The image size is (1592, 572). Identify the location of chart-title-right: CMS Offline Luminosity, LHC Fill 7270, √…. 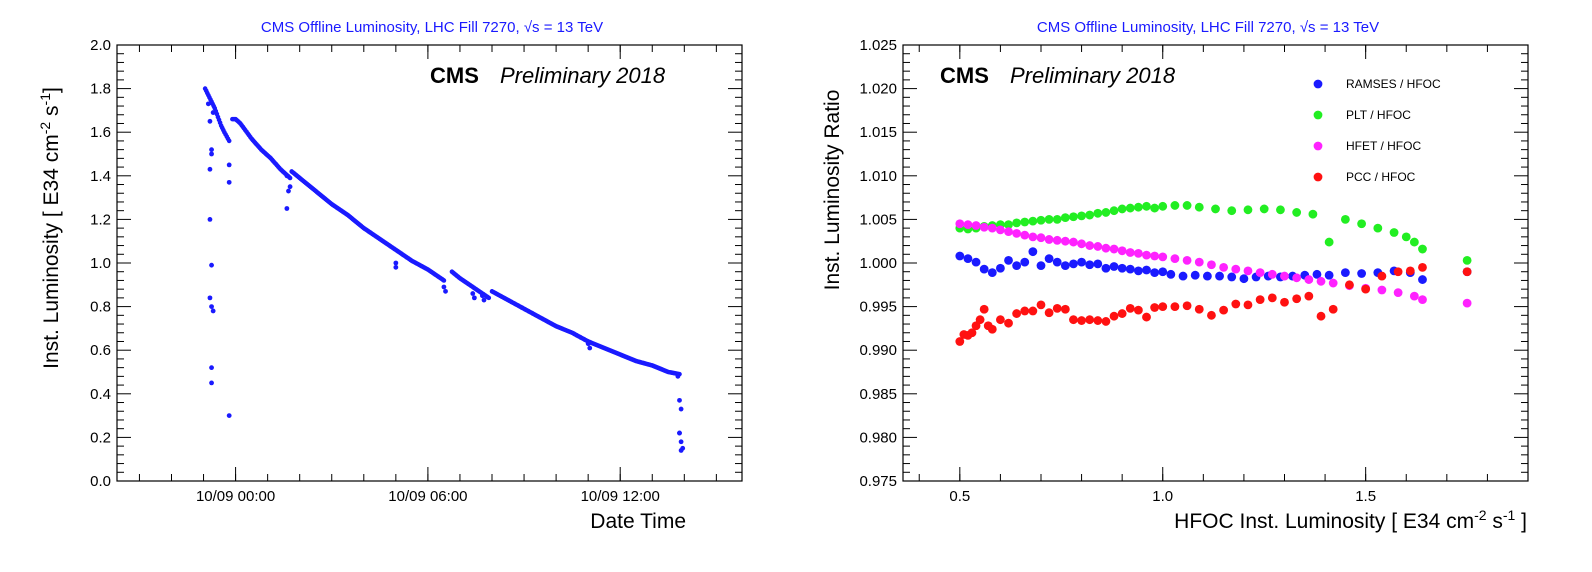
(1208, 27).